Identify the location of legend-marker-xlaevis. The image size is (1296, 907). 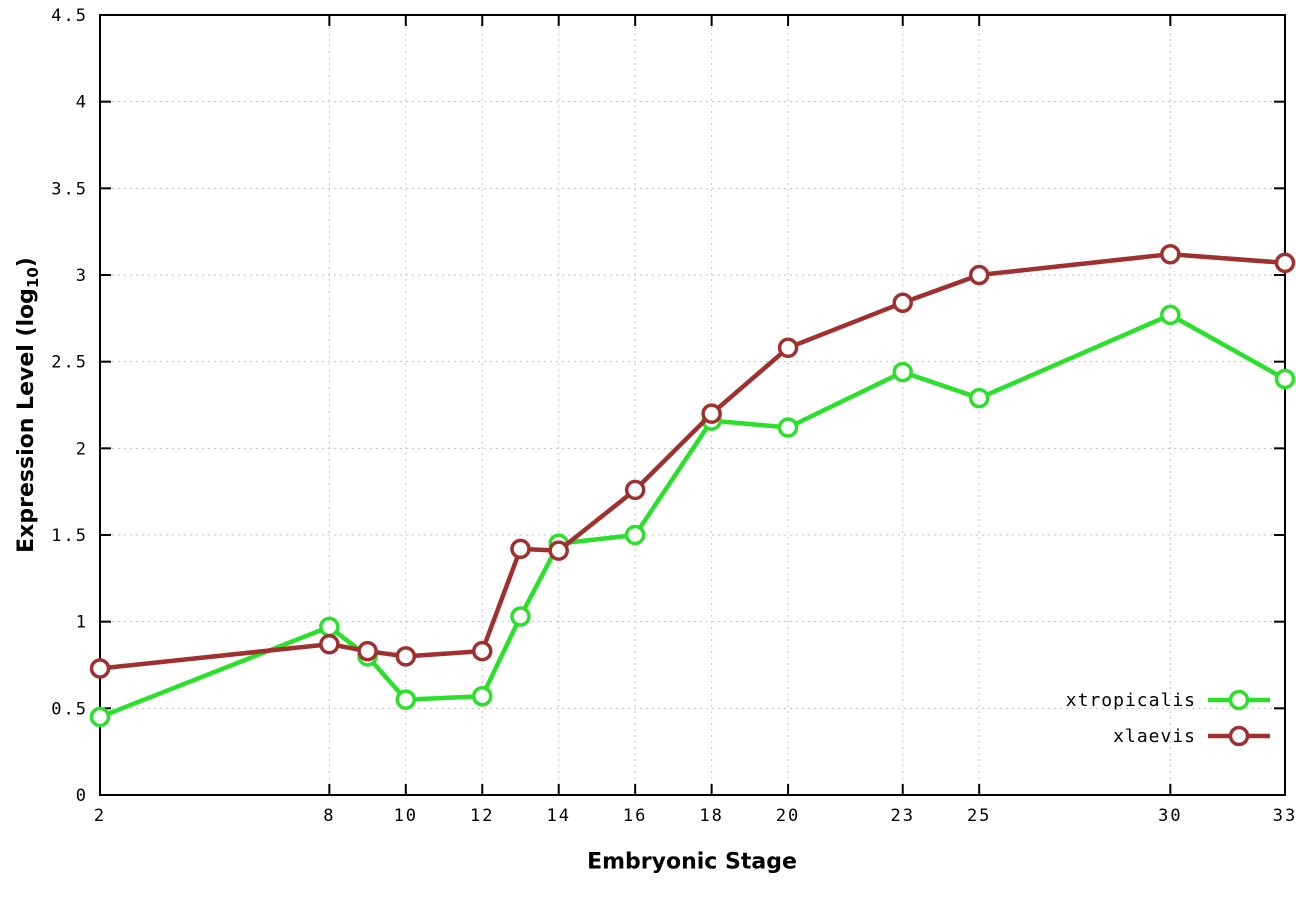
(1239, 736).